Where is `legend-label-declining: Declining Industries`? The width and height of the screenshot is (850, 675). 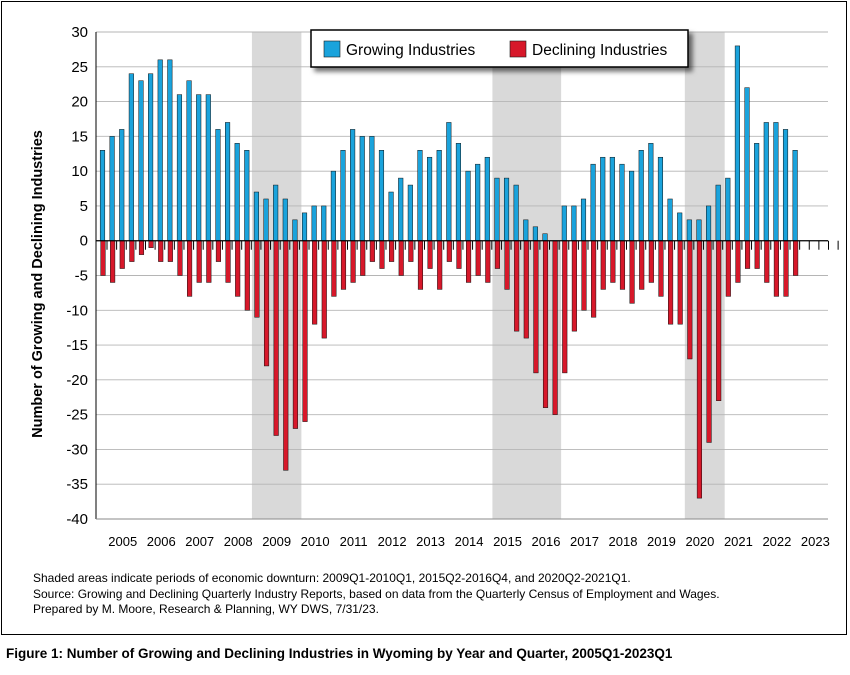
legend-label-declining: Declining Industries is located at coordinates (600, 50).